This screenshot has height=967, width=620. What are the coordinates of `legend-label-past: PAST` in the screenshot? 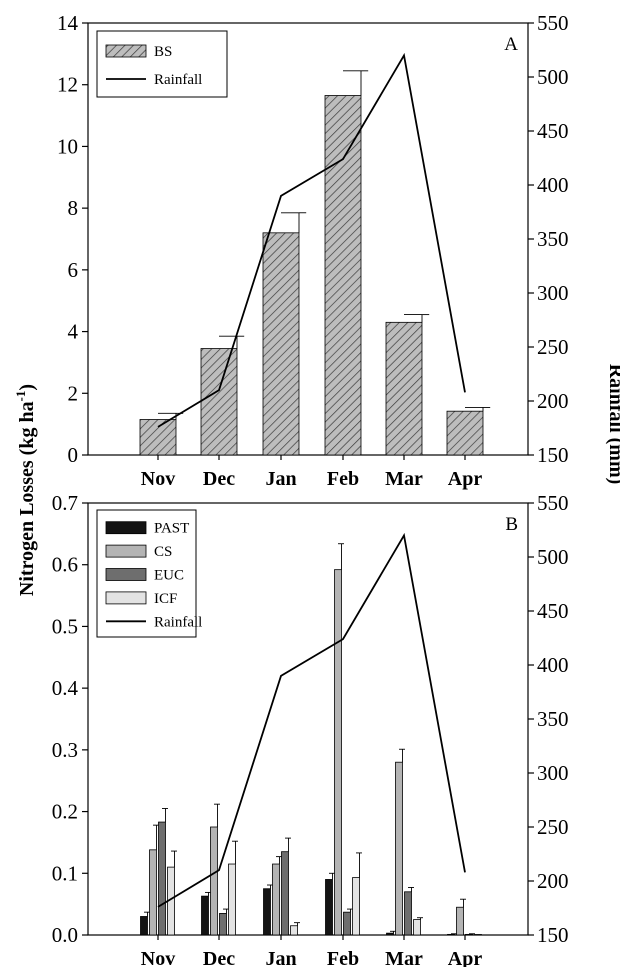 It's located at (171, 529).